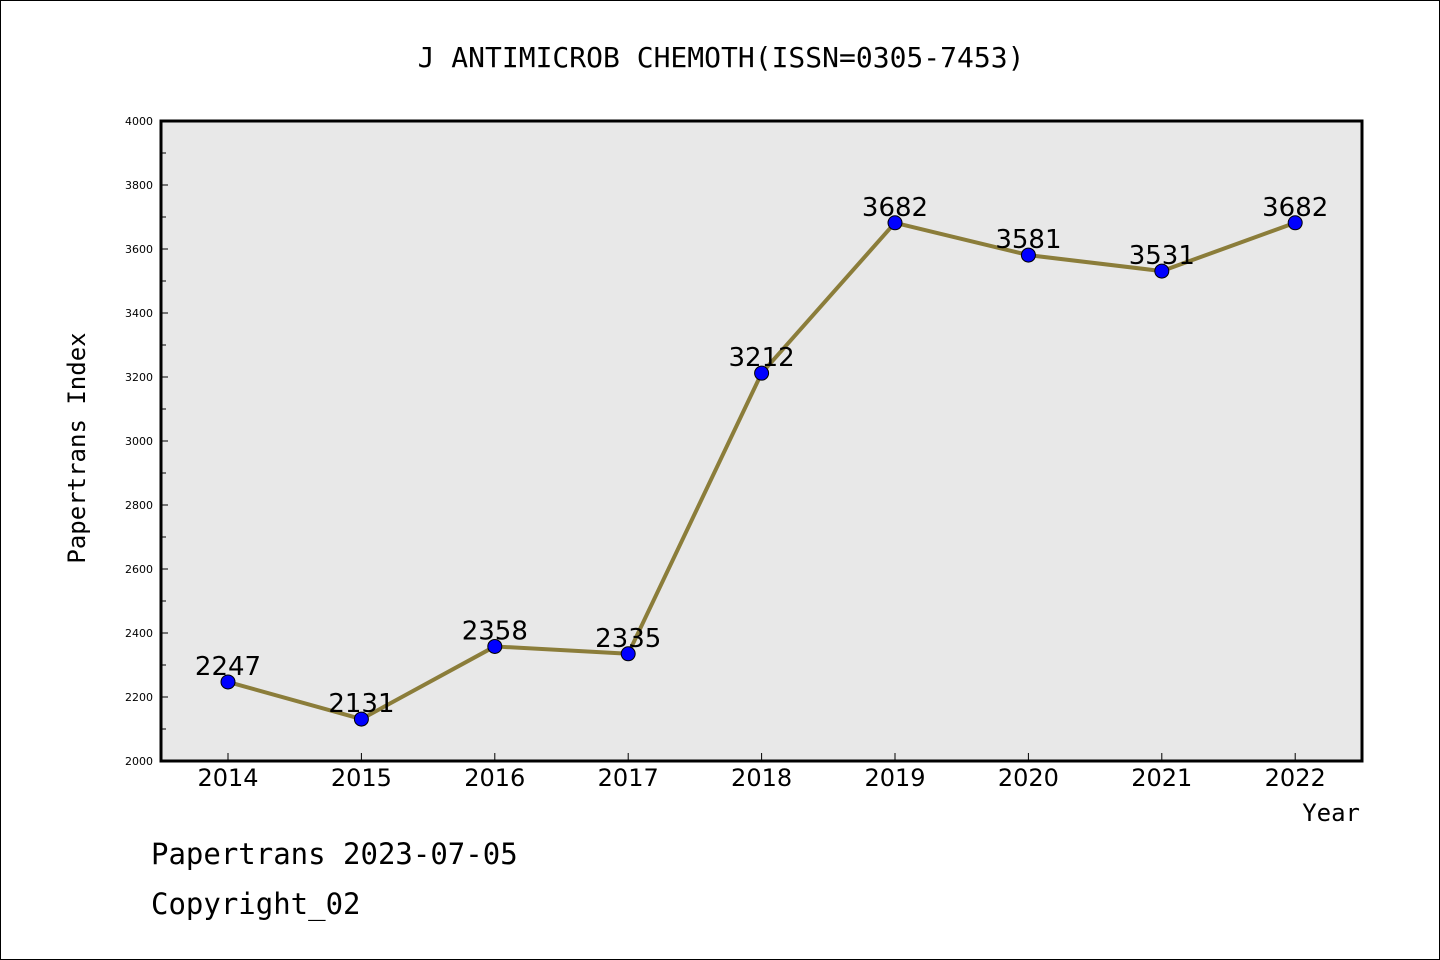 This screenshot has width=1440, height=960. What do you see at coordinates (494, 778) in the screenshot?
I see `x-tick-label: 2016` at bounding box center [494, 778].